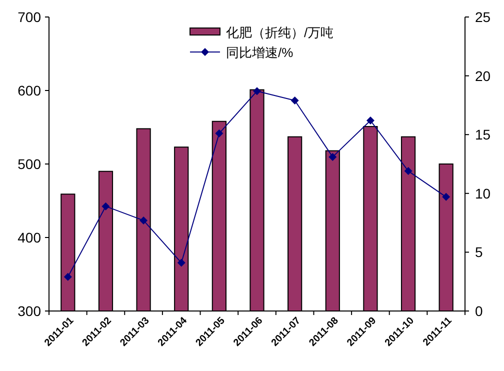 The width and height of the screenshot is (504, 371). I want to click on y-tick-label: 500, so click(30, 164).